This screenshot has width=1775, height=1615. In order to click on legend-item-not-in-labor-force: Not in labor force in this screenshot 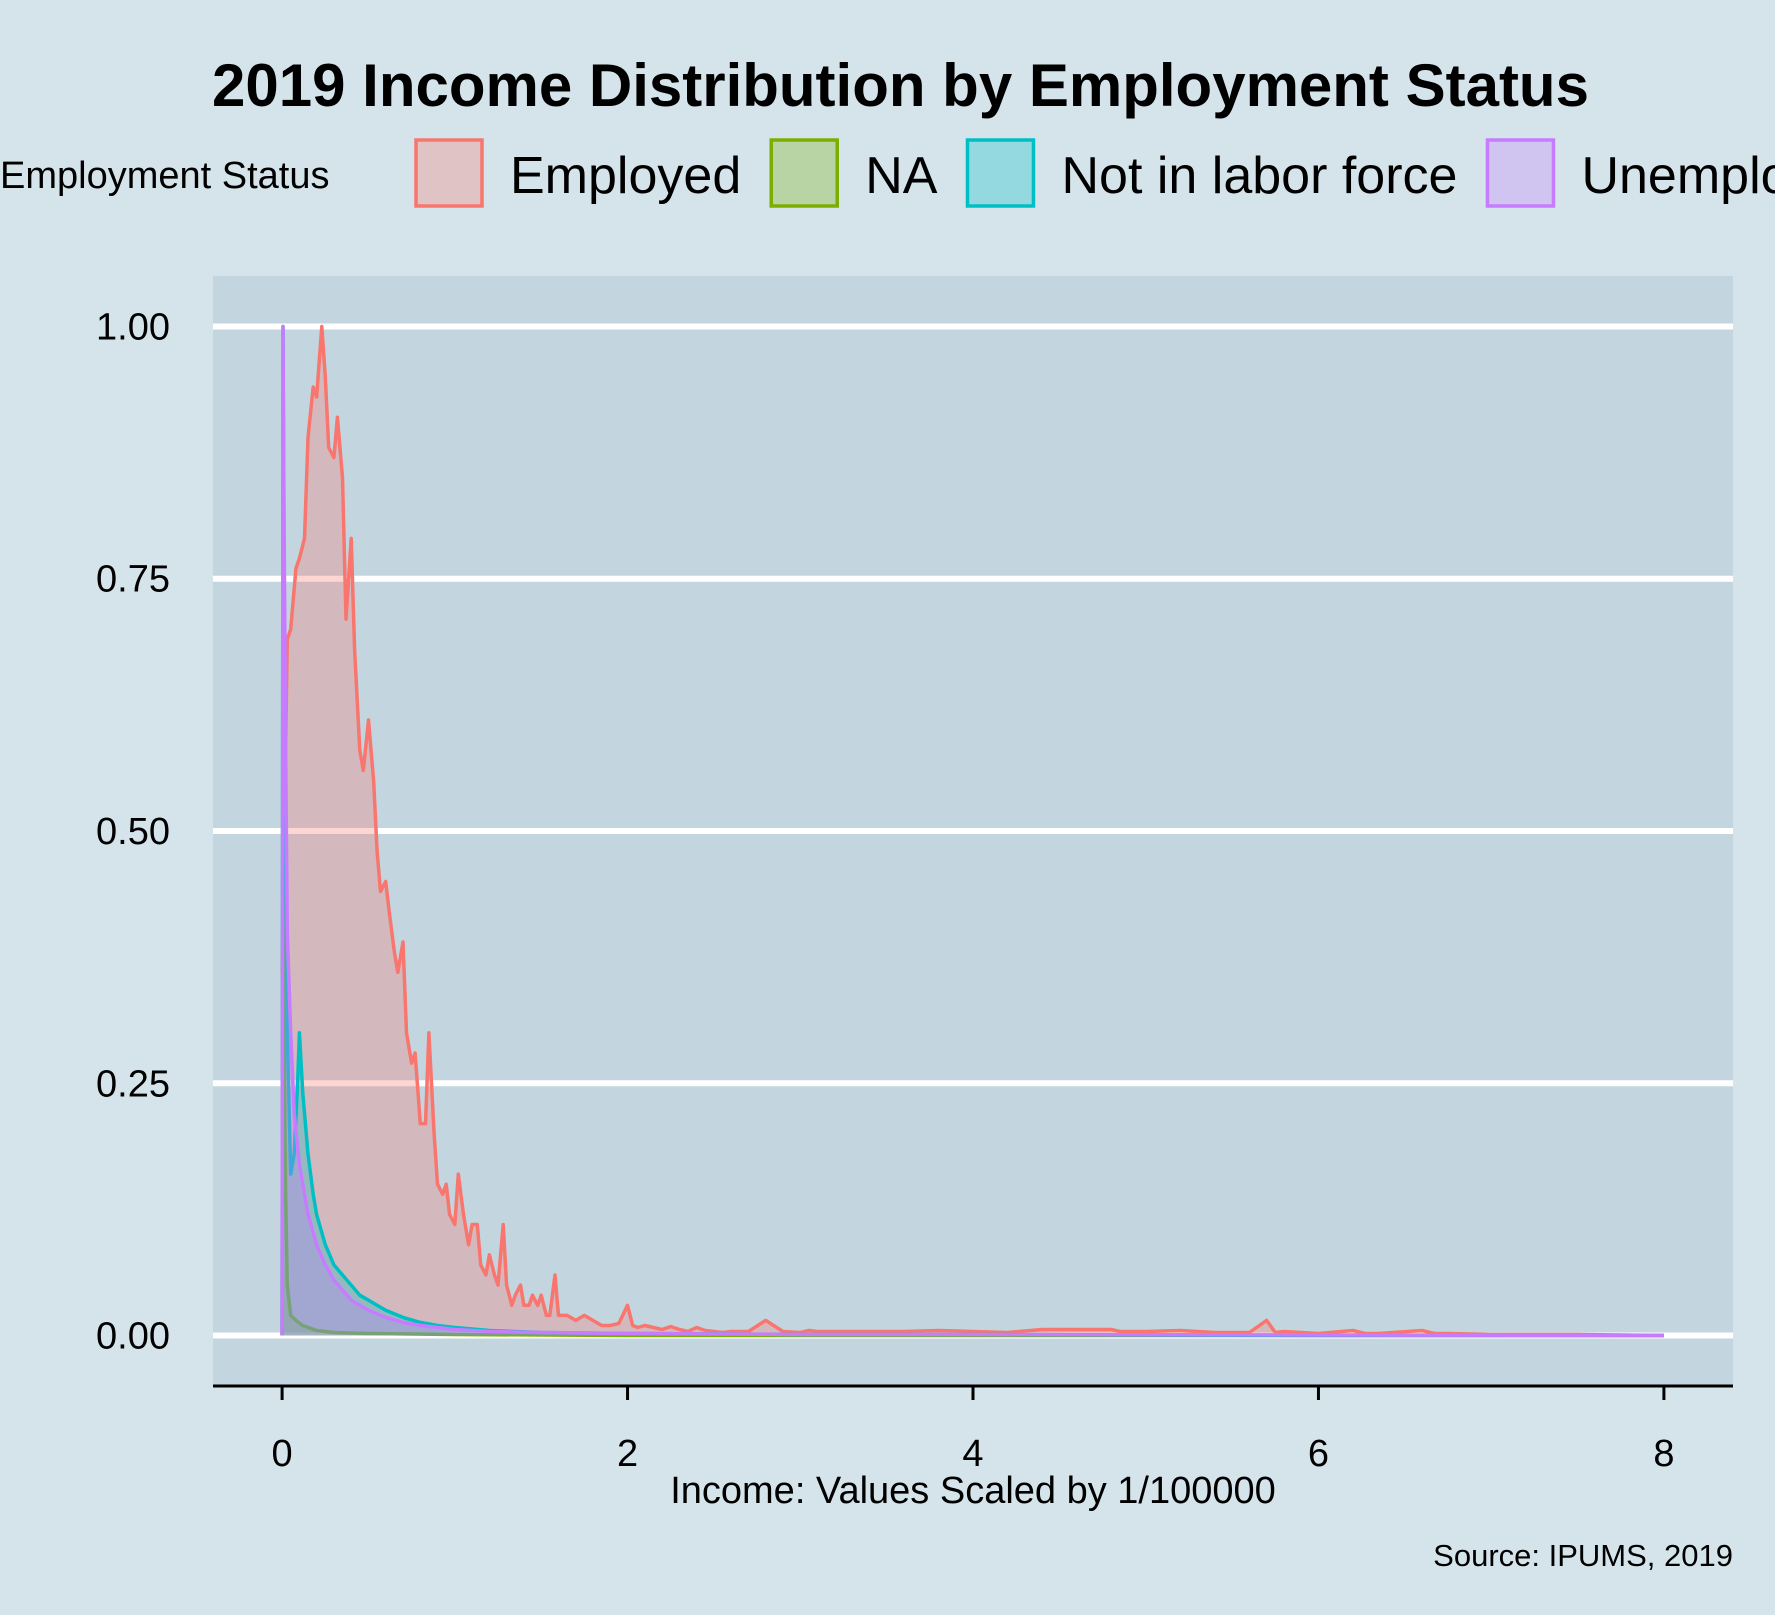, I will do `click(1211, 173)`.